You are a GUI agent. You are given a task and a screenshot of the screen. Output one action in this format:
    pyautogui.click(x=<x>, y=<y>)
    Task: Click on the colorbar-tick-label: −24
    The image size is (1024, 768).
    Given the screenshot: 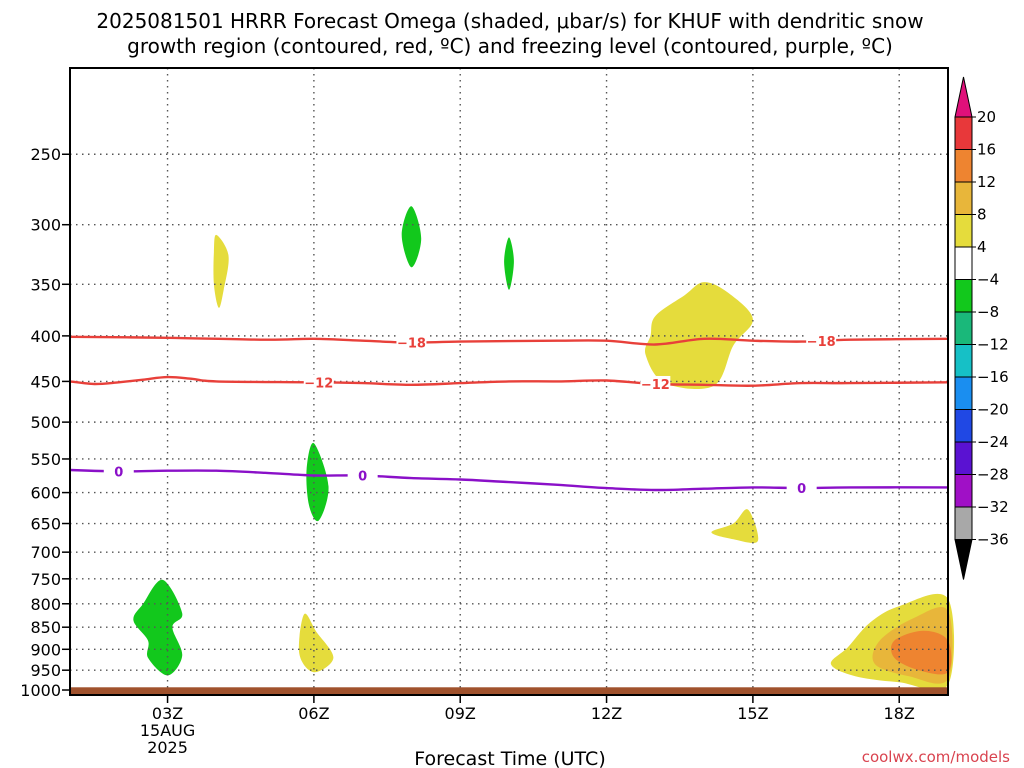 What is the action you would take?
    pyautogui.click(x=993, y=442)
    